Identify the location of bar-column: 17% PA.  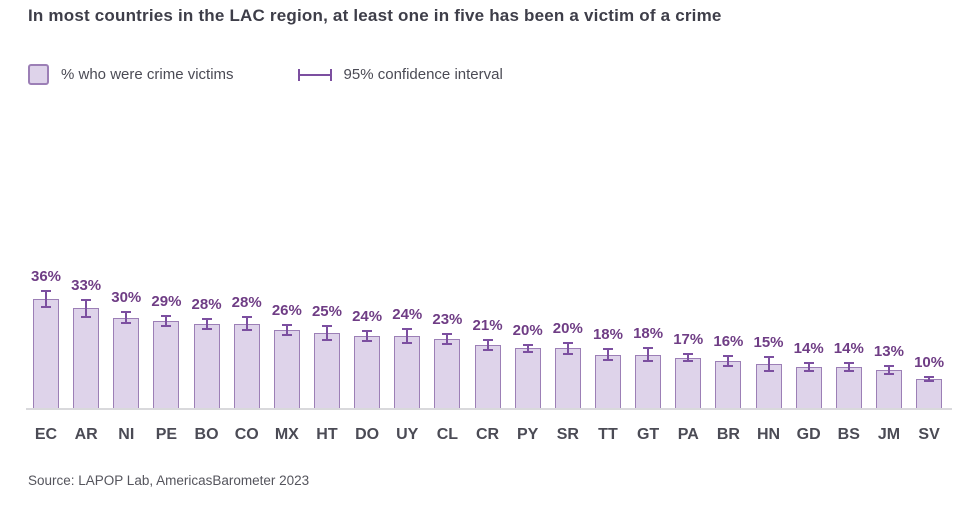
(688, 285).